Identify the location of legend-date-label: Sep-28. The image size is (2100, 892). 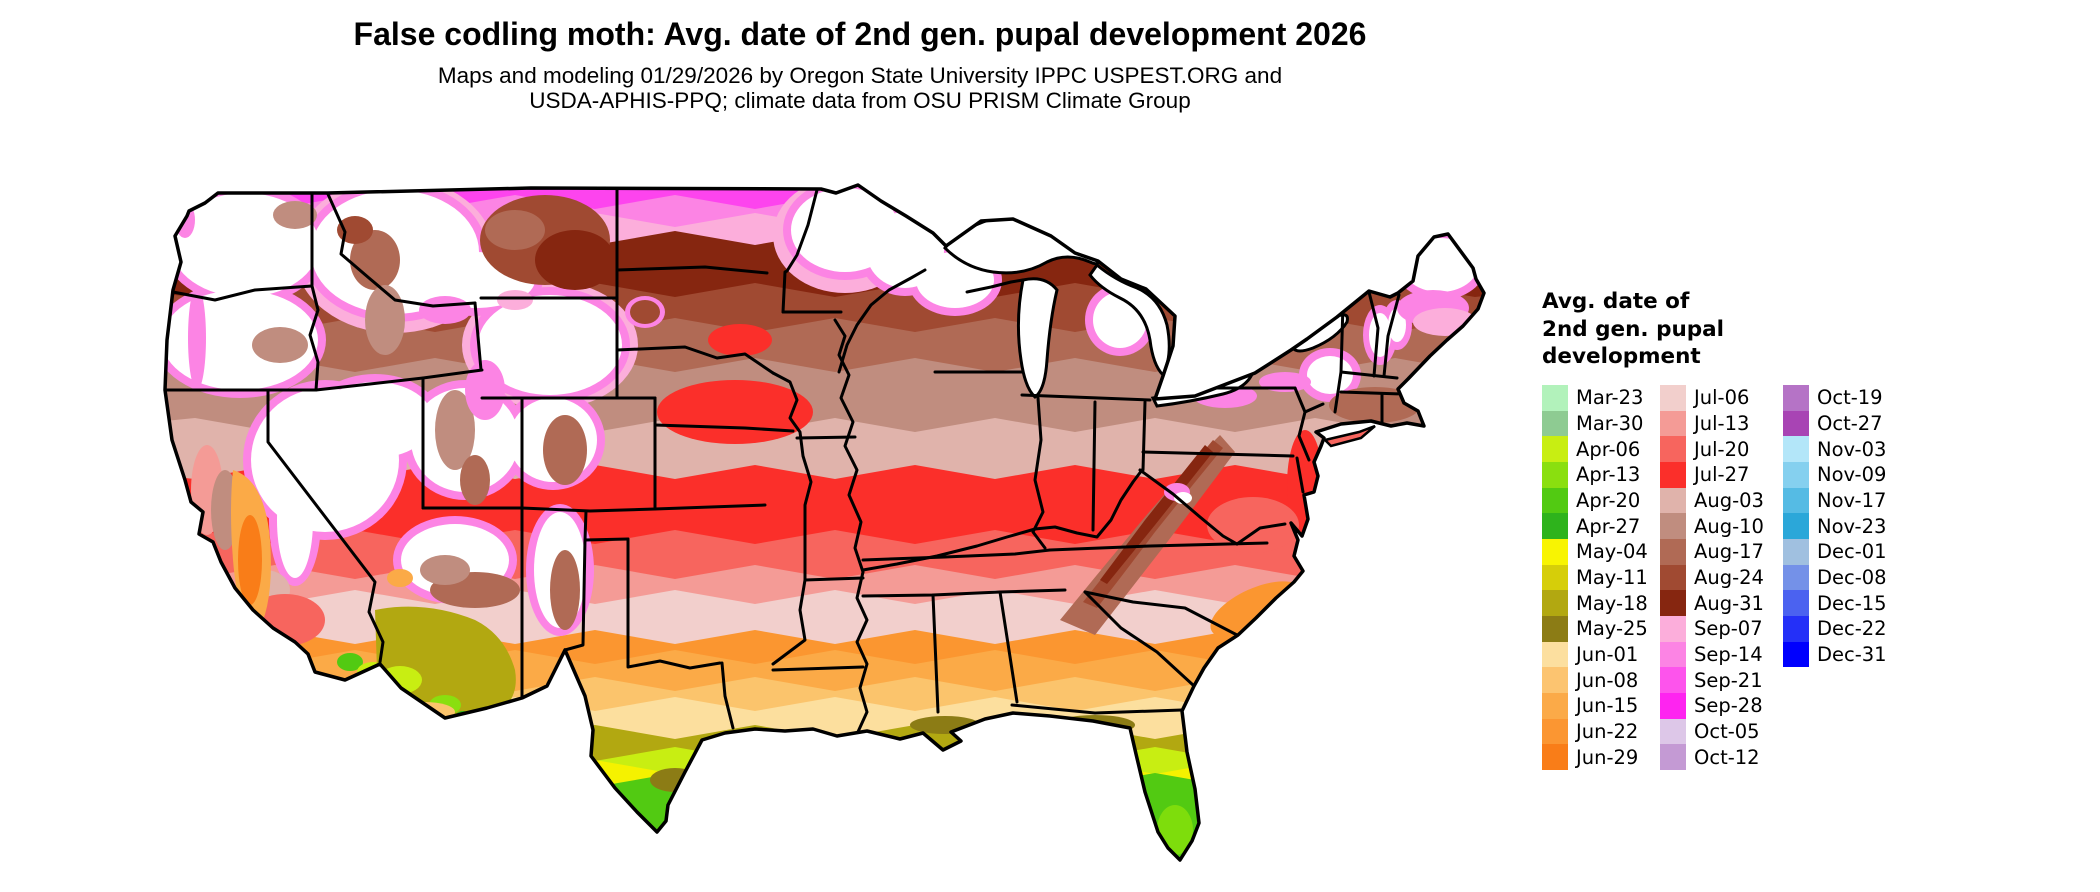
(1728, 706).